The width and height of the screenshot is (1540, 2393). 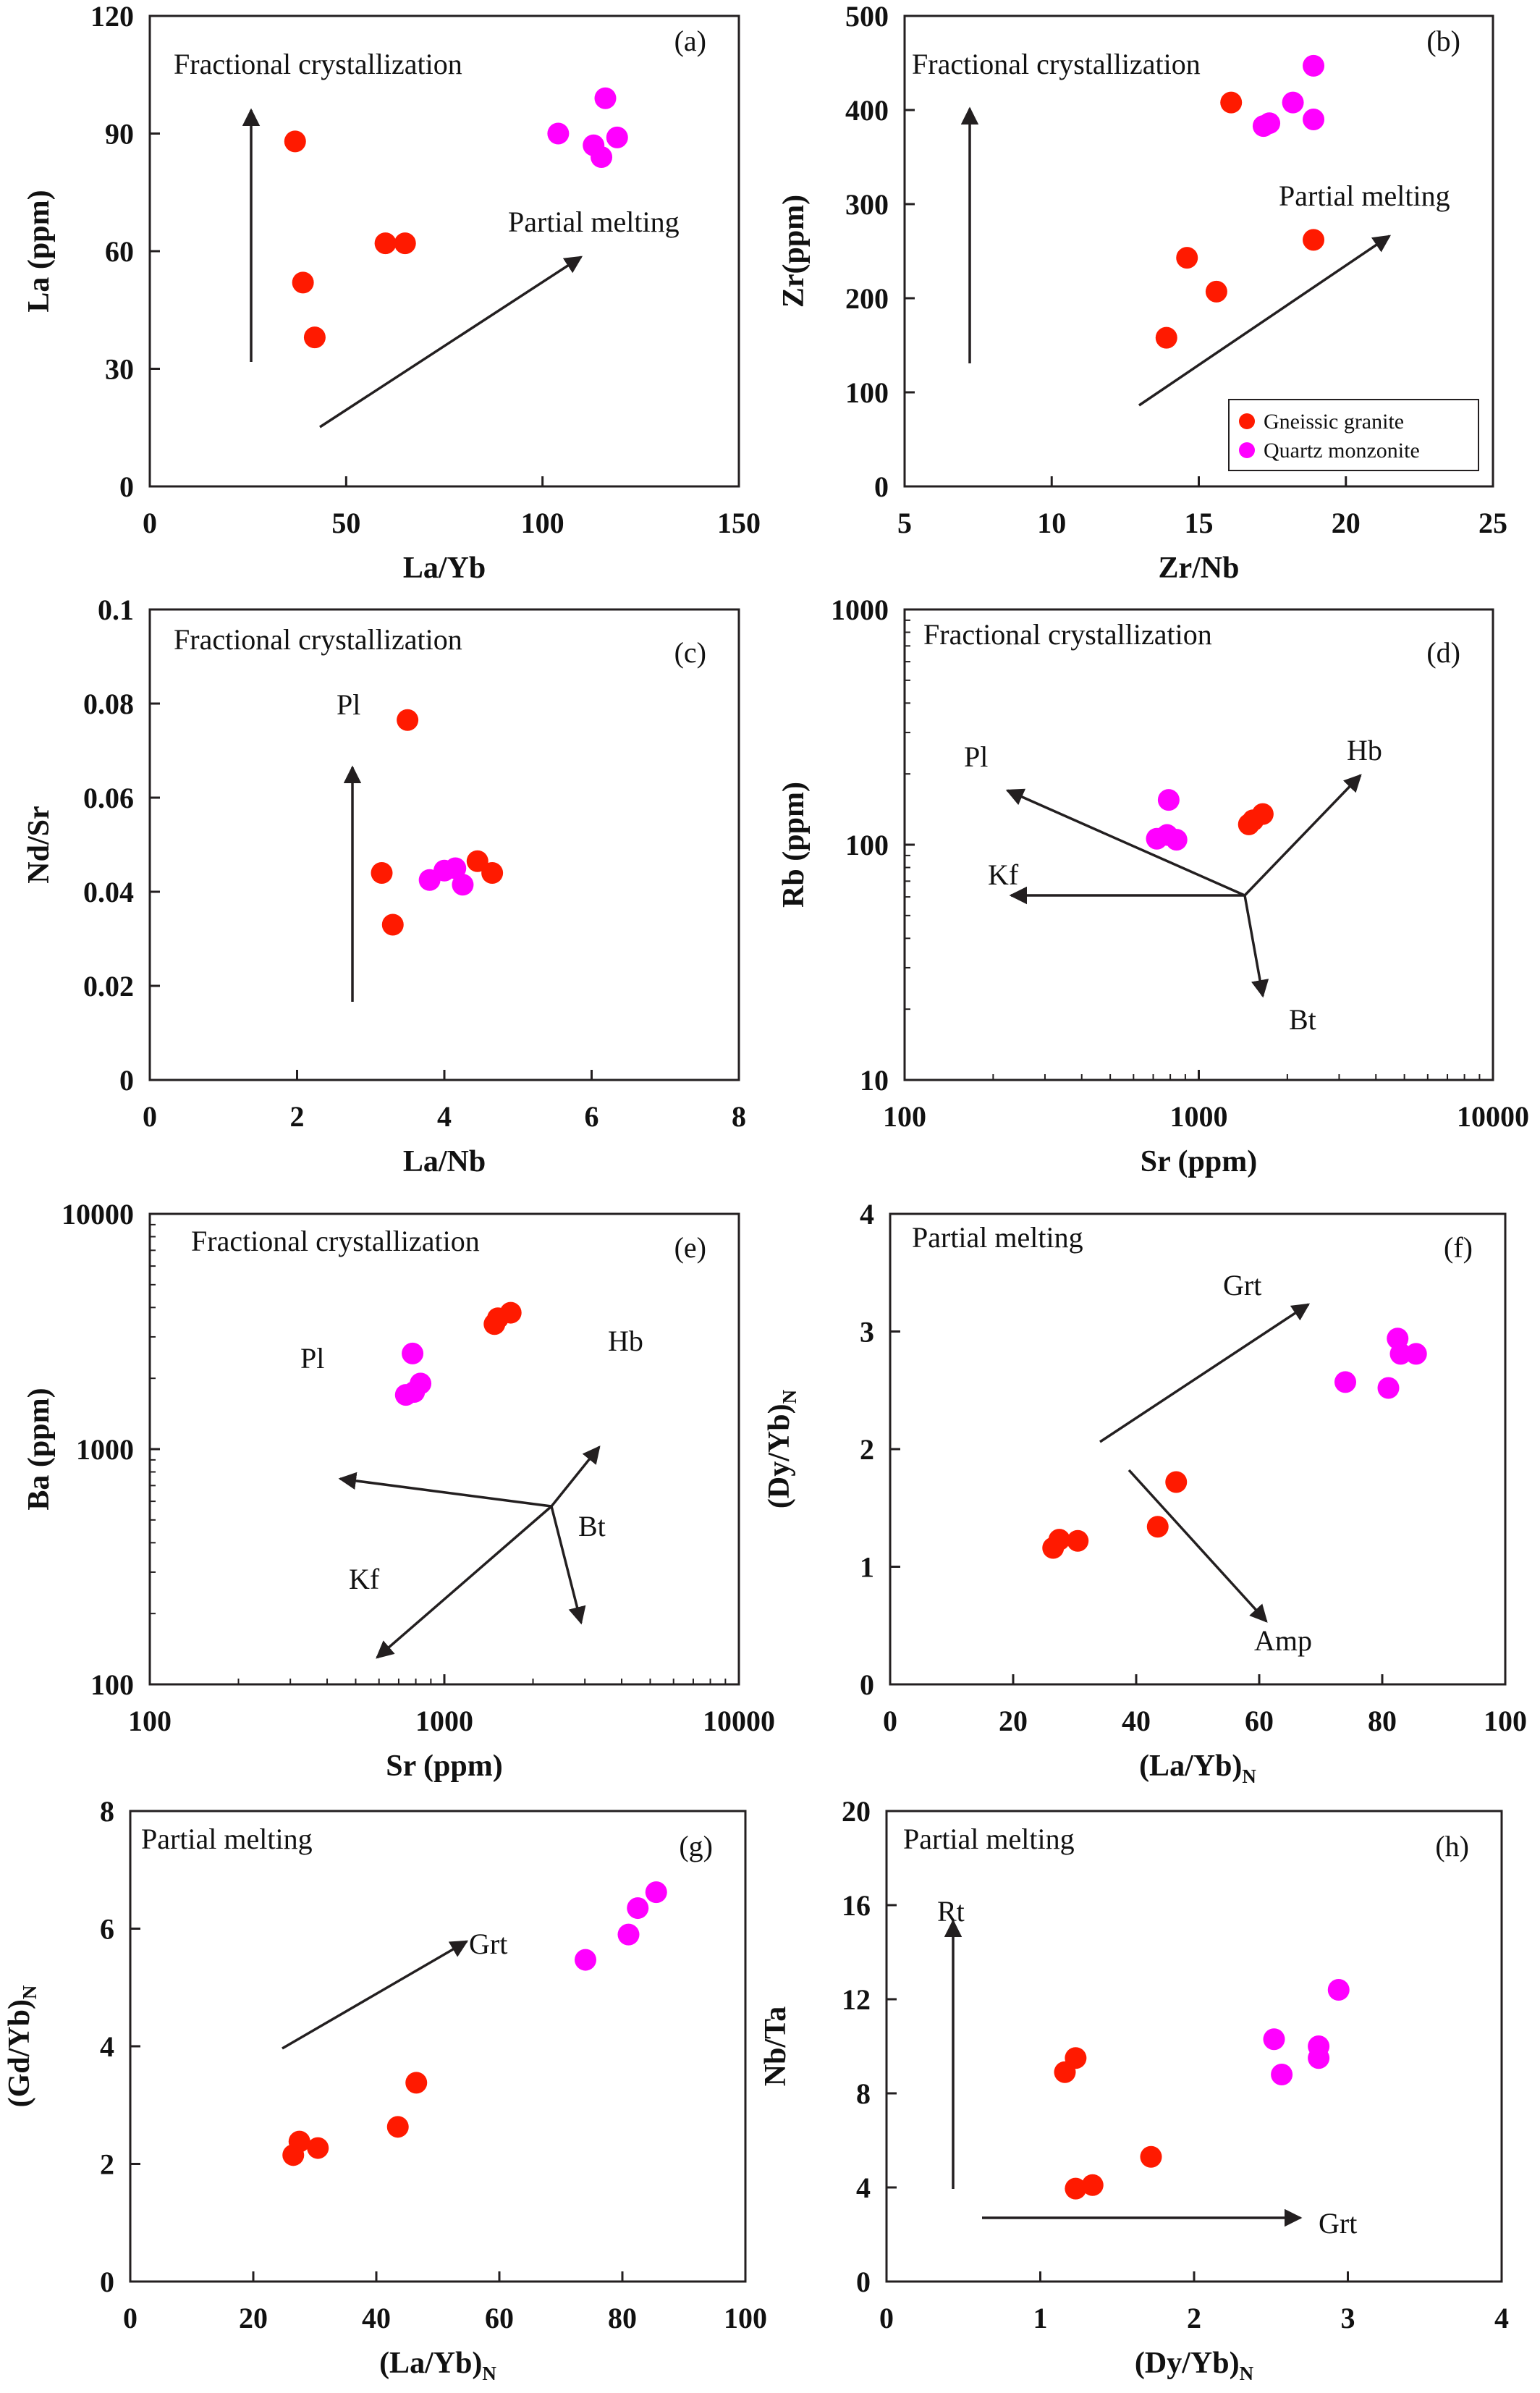 What do you see at coordinates (39, 844) in the screenshot?
I see `y-axis-label-text: Nd/Sr` at bounding box center [39, 844].